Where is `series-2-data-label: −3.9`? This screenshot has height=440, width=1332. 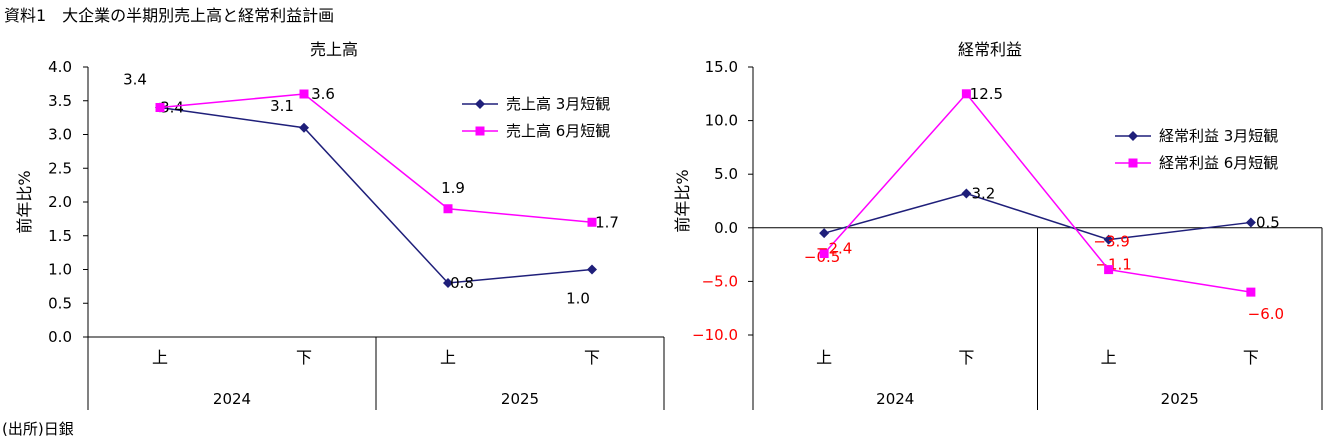
series-2-data-label: −3.9 is located at coordinates (1111, 242).